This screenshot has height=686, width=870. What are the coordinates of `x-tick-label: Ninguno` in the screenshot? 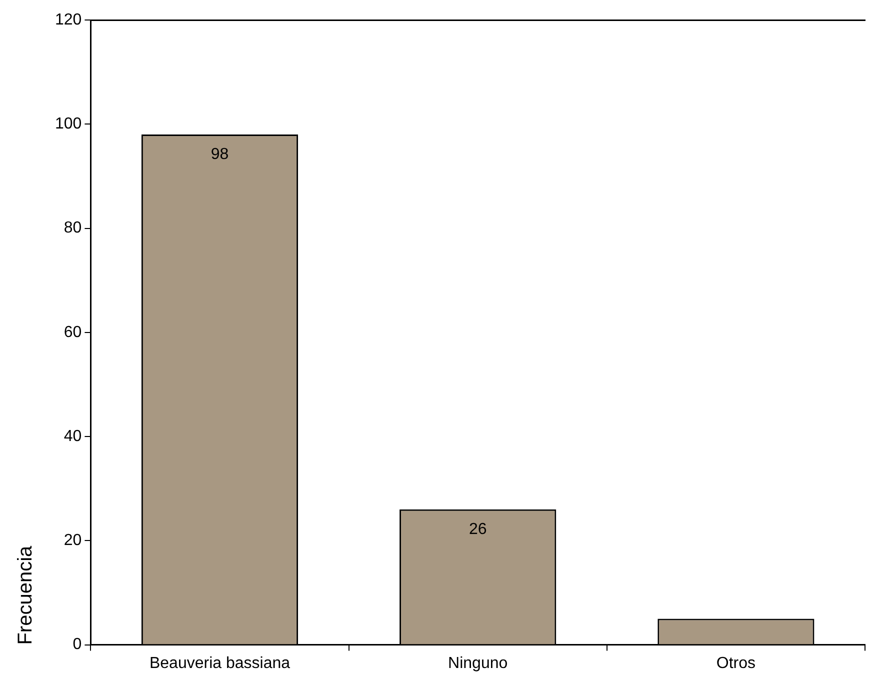 It's located at (478, 663).